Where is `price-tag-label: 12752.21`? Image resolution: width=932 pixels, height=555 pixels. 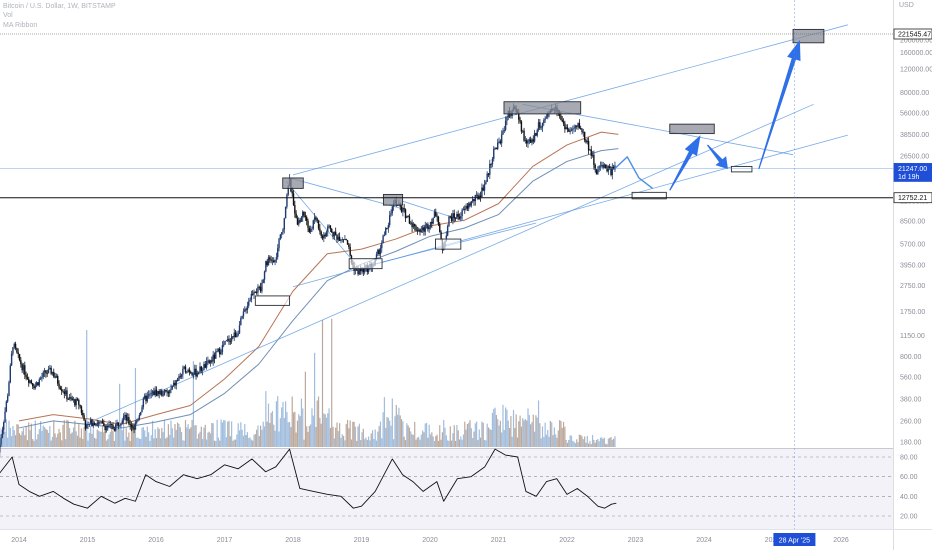 price-tag-label: 12752.21 is located at coordinates (912, 198).